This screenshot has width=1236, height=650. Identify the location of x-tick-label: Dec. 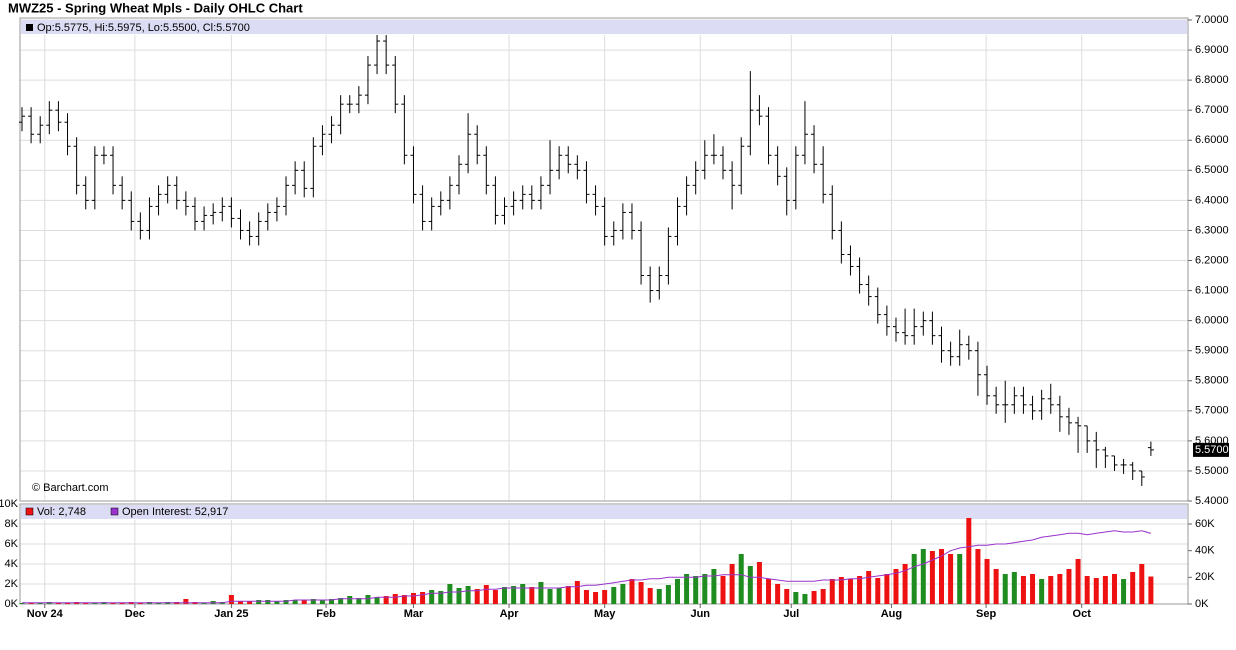
(135, 614).